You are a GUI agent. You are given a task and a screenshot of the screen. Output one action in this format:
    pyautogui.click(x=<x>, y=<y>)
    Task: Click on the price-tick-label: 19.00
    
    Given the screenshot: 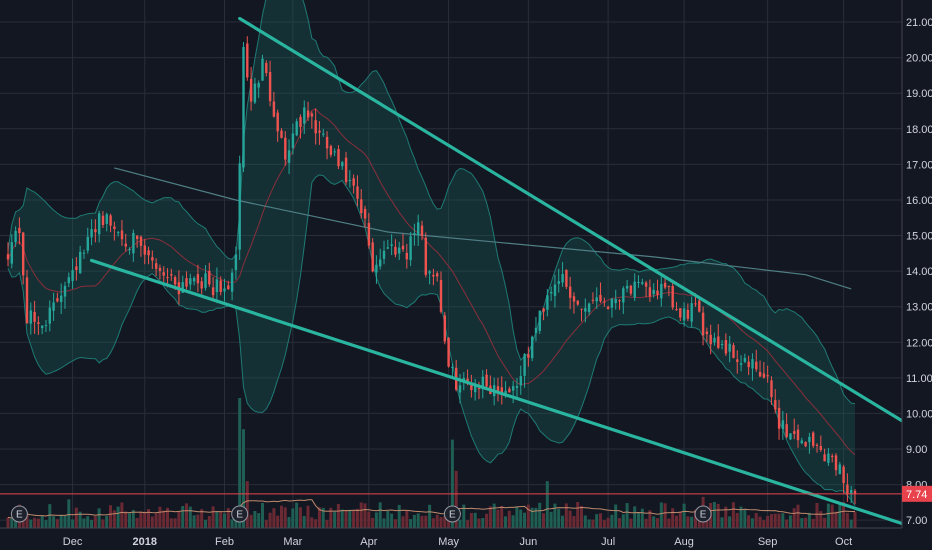 What is the action you would take?
    pyautogui.click(x=919, y=94)
    